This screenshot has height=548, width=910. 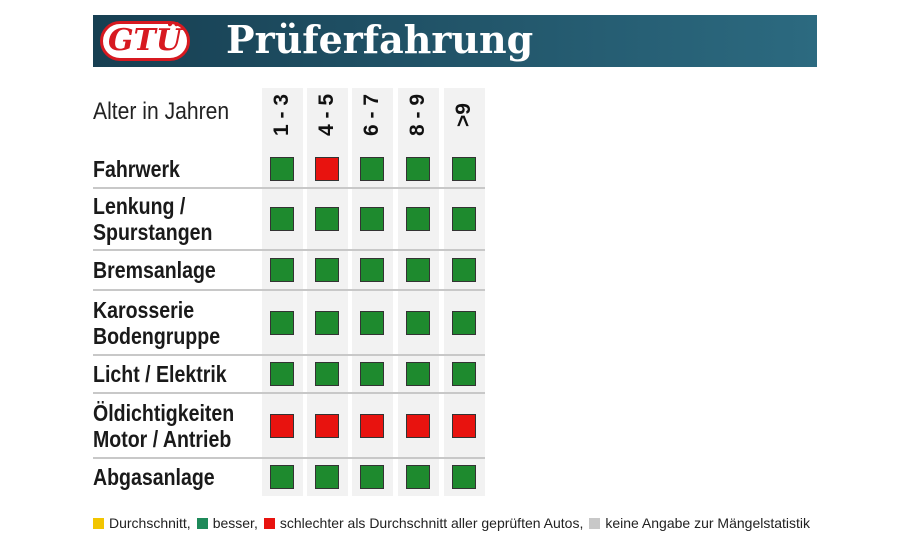 I want to click on row-label: Fahrwerk, so click(x=136, y=169).